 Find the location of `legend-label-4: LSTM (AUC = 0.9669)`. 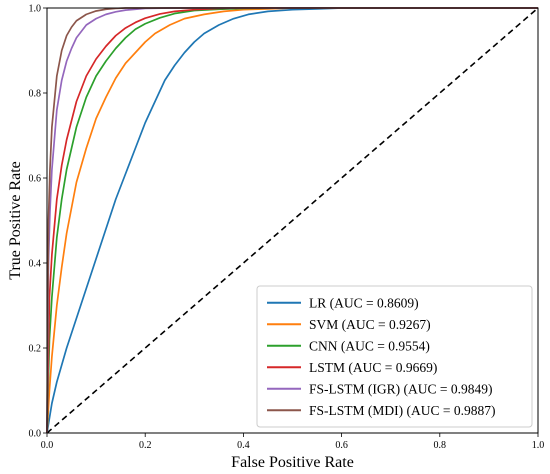

legend-label-4: LSTM (AUC = 0.9669) is located at coordinates (373, 367).